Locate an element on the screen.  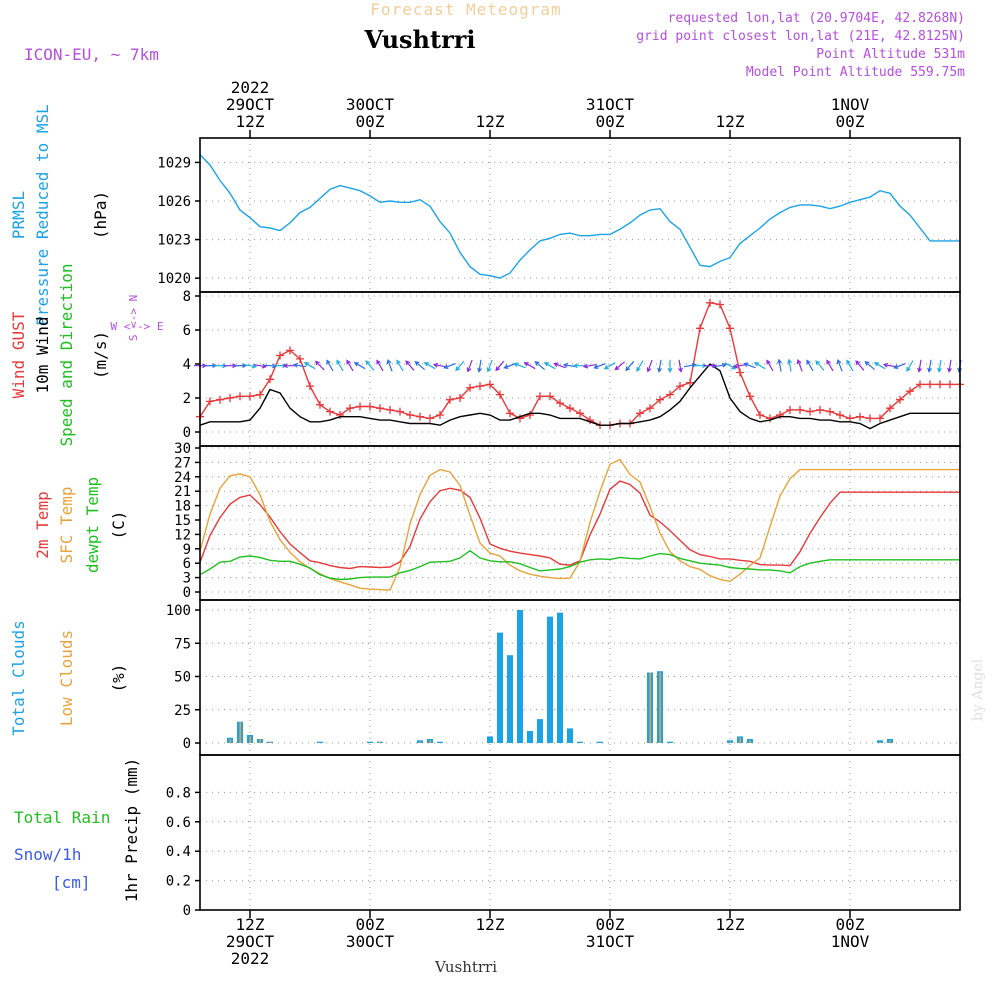
location-title: Vushtrri is located at coordinates (420, 39).